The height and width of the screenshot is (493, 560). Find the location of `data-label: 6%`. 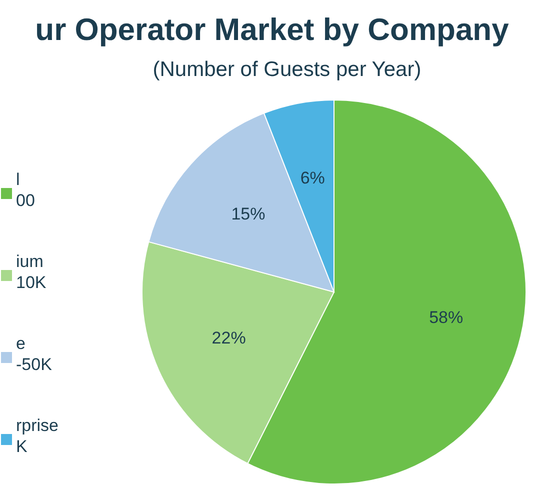

data-label: 6% is located at coordinates (312, 178).